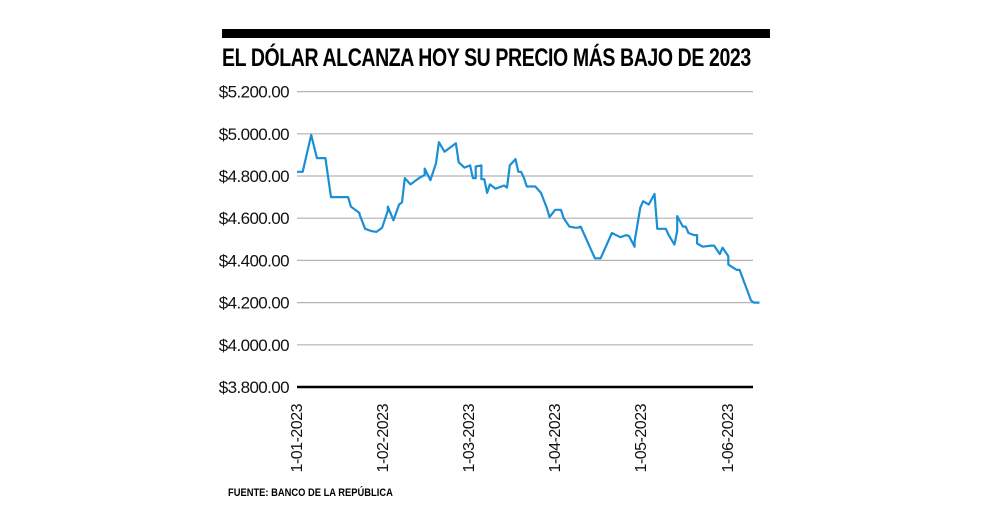  I want to click on y-tick-label: $4.800.00, so click(254, 176).